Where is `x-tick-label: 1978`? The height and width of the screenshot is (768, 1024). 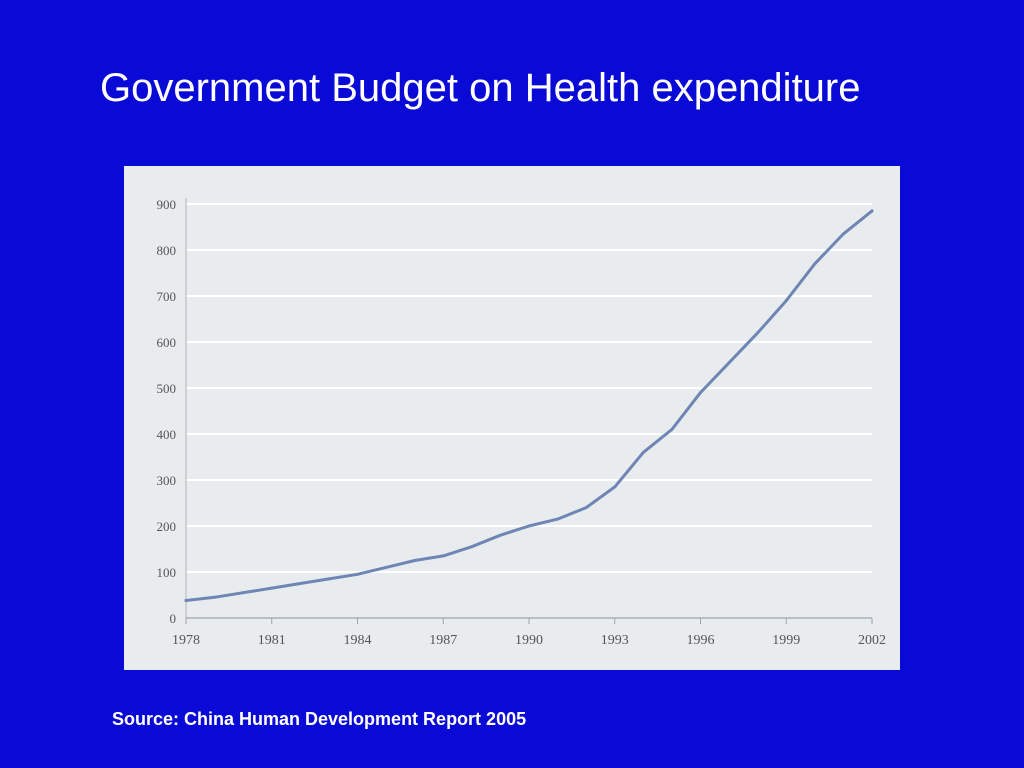 x-tick-label: 1978 is located at coordinates (186, 640).